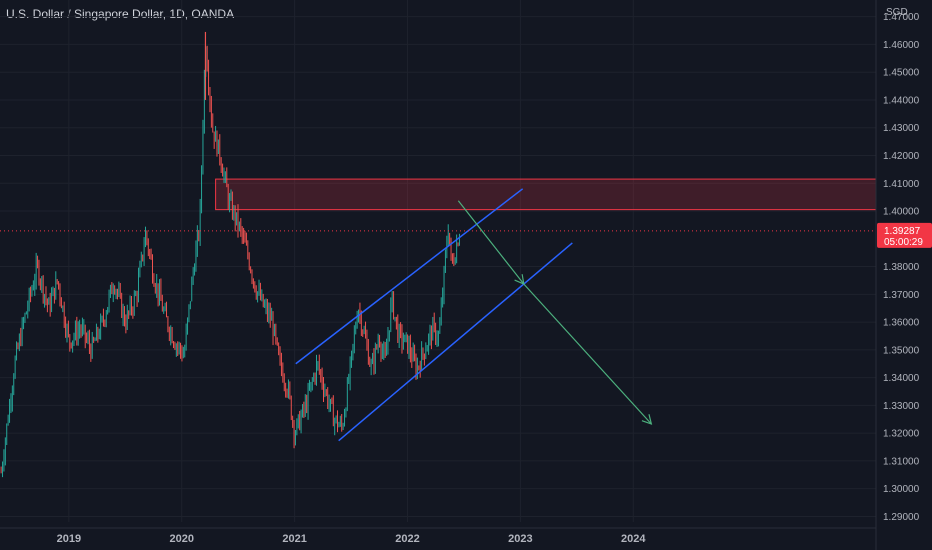 The image size is (932, 550). What do you see at coordinates (901, 128) in the screenshot?
I see `y-tick-label: 1.43000` at bounding box center [901, 128].